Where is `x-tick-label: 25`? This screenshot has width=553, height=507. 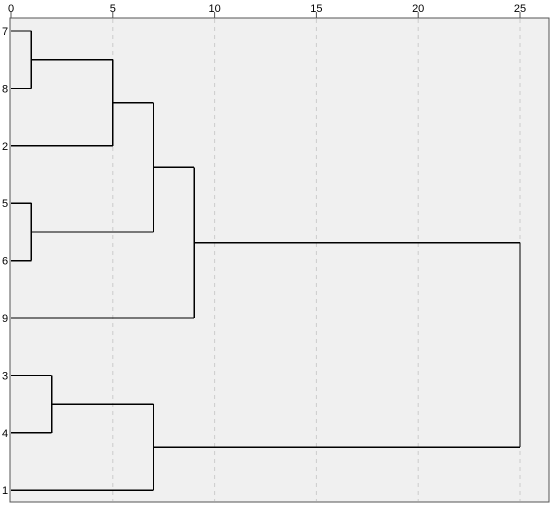
x-tick-label: 25 is located at coordinates (520, 9).